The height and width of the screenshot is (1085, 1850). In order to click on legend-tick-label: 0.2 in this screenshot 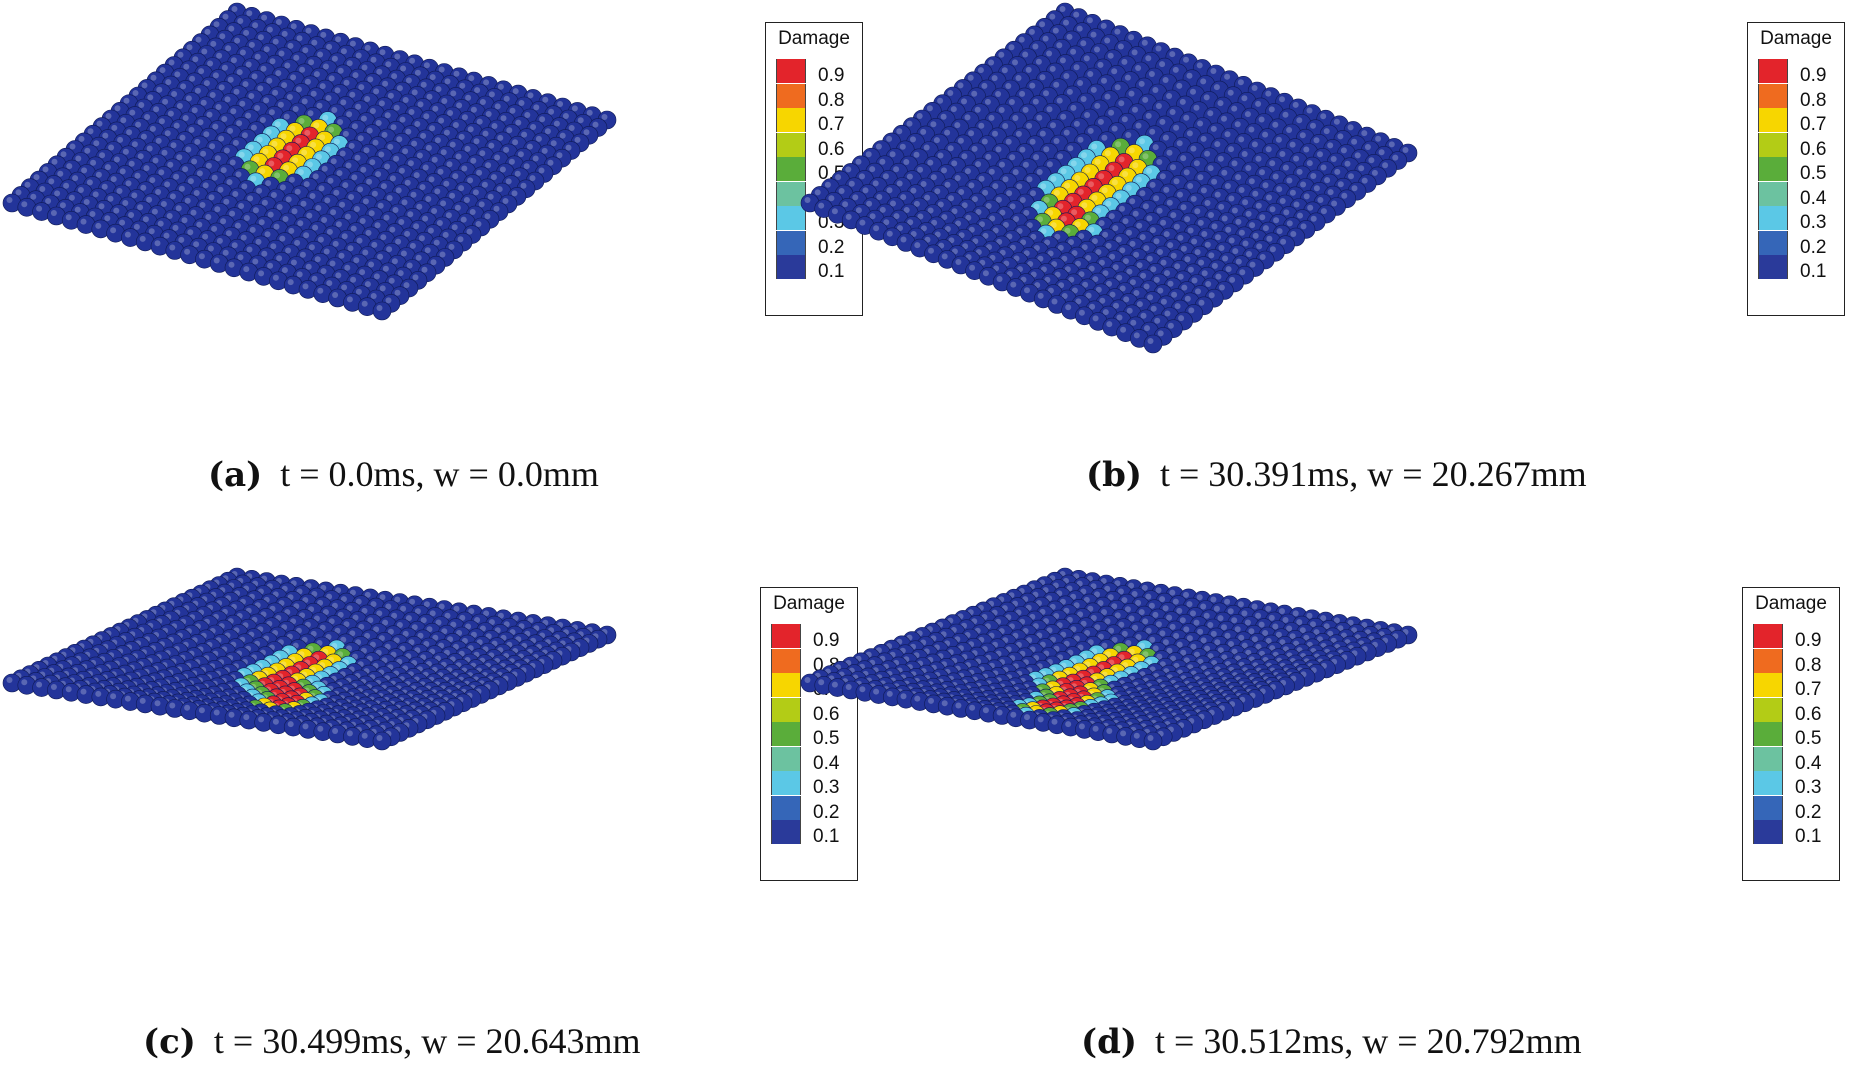, I will do `click(826, 812)`.